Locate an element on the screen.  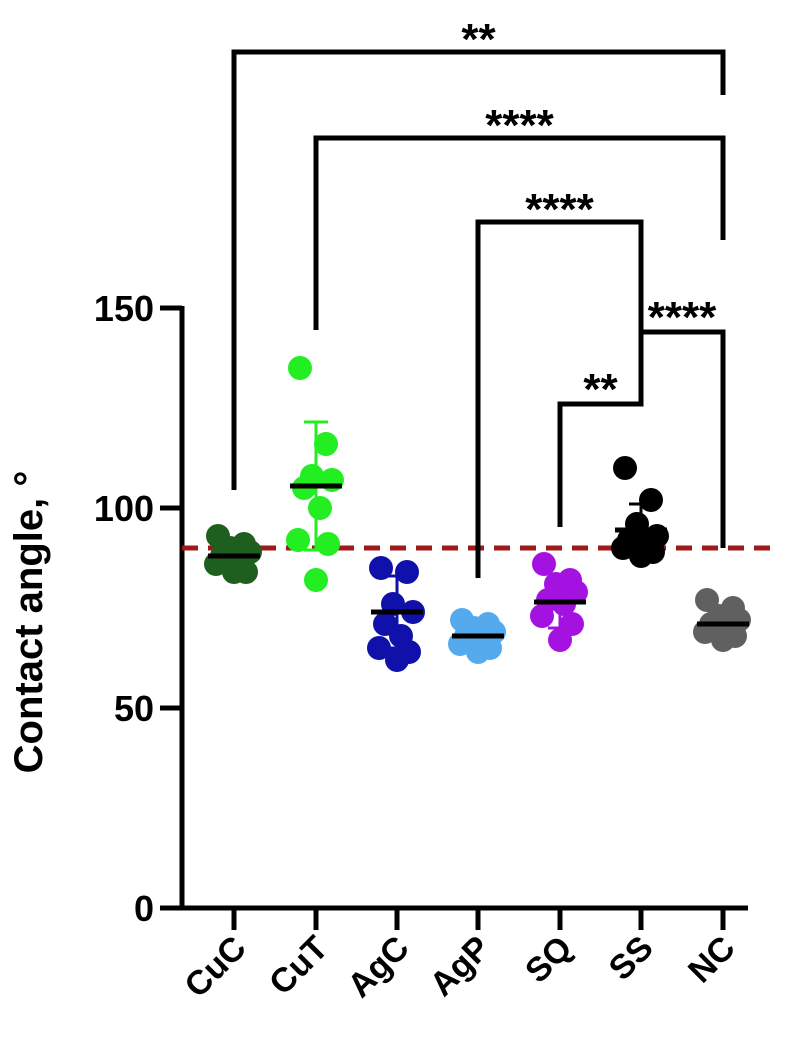
x-tick-label-nc: NC is located at coordinates (712, 960).